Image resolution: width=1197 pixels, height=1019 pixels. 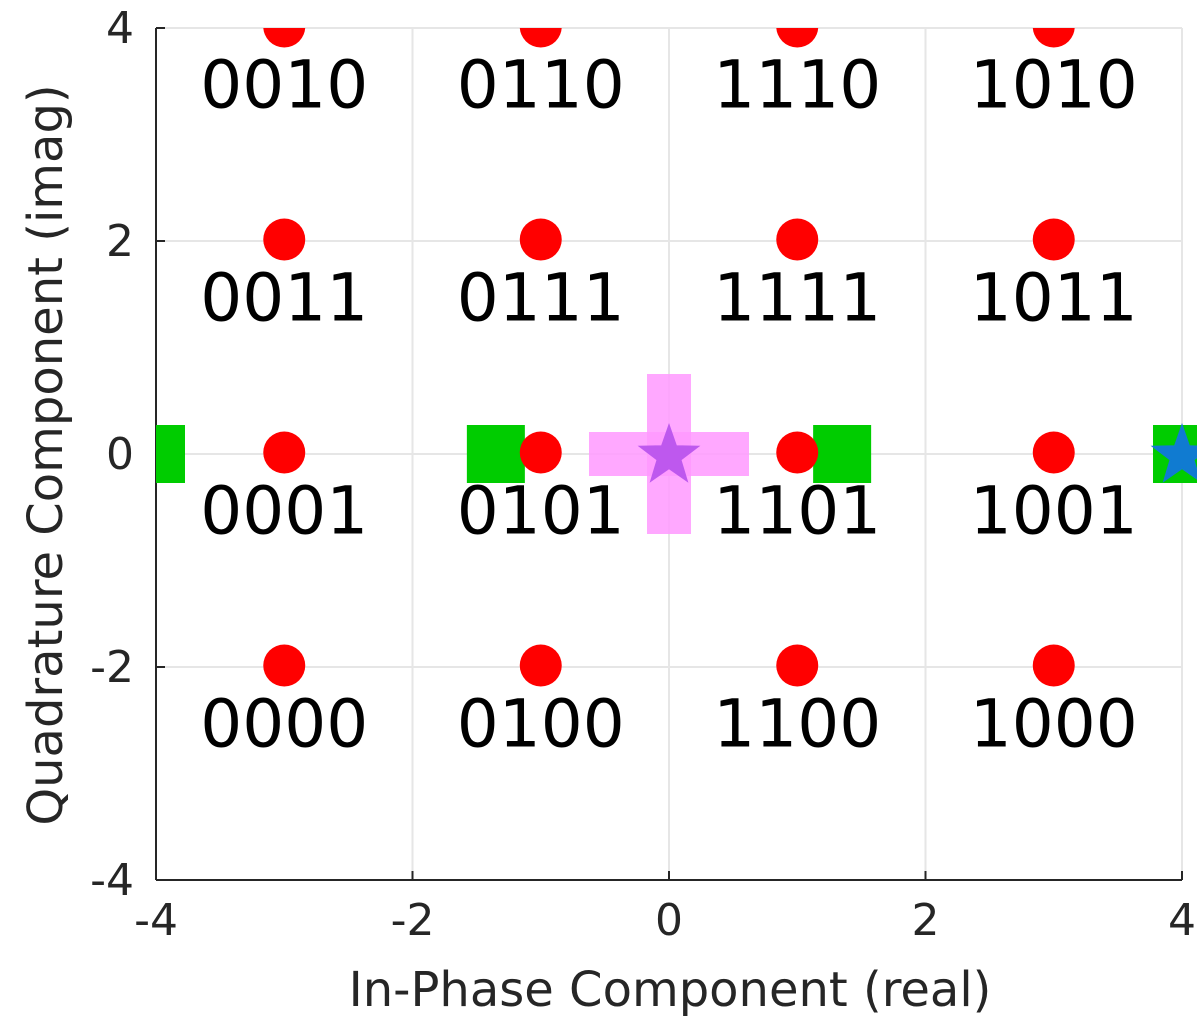 I want to click on y-tick-label: -2, so click(x=112, y=667).